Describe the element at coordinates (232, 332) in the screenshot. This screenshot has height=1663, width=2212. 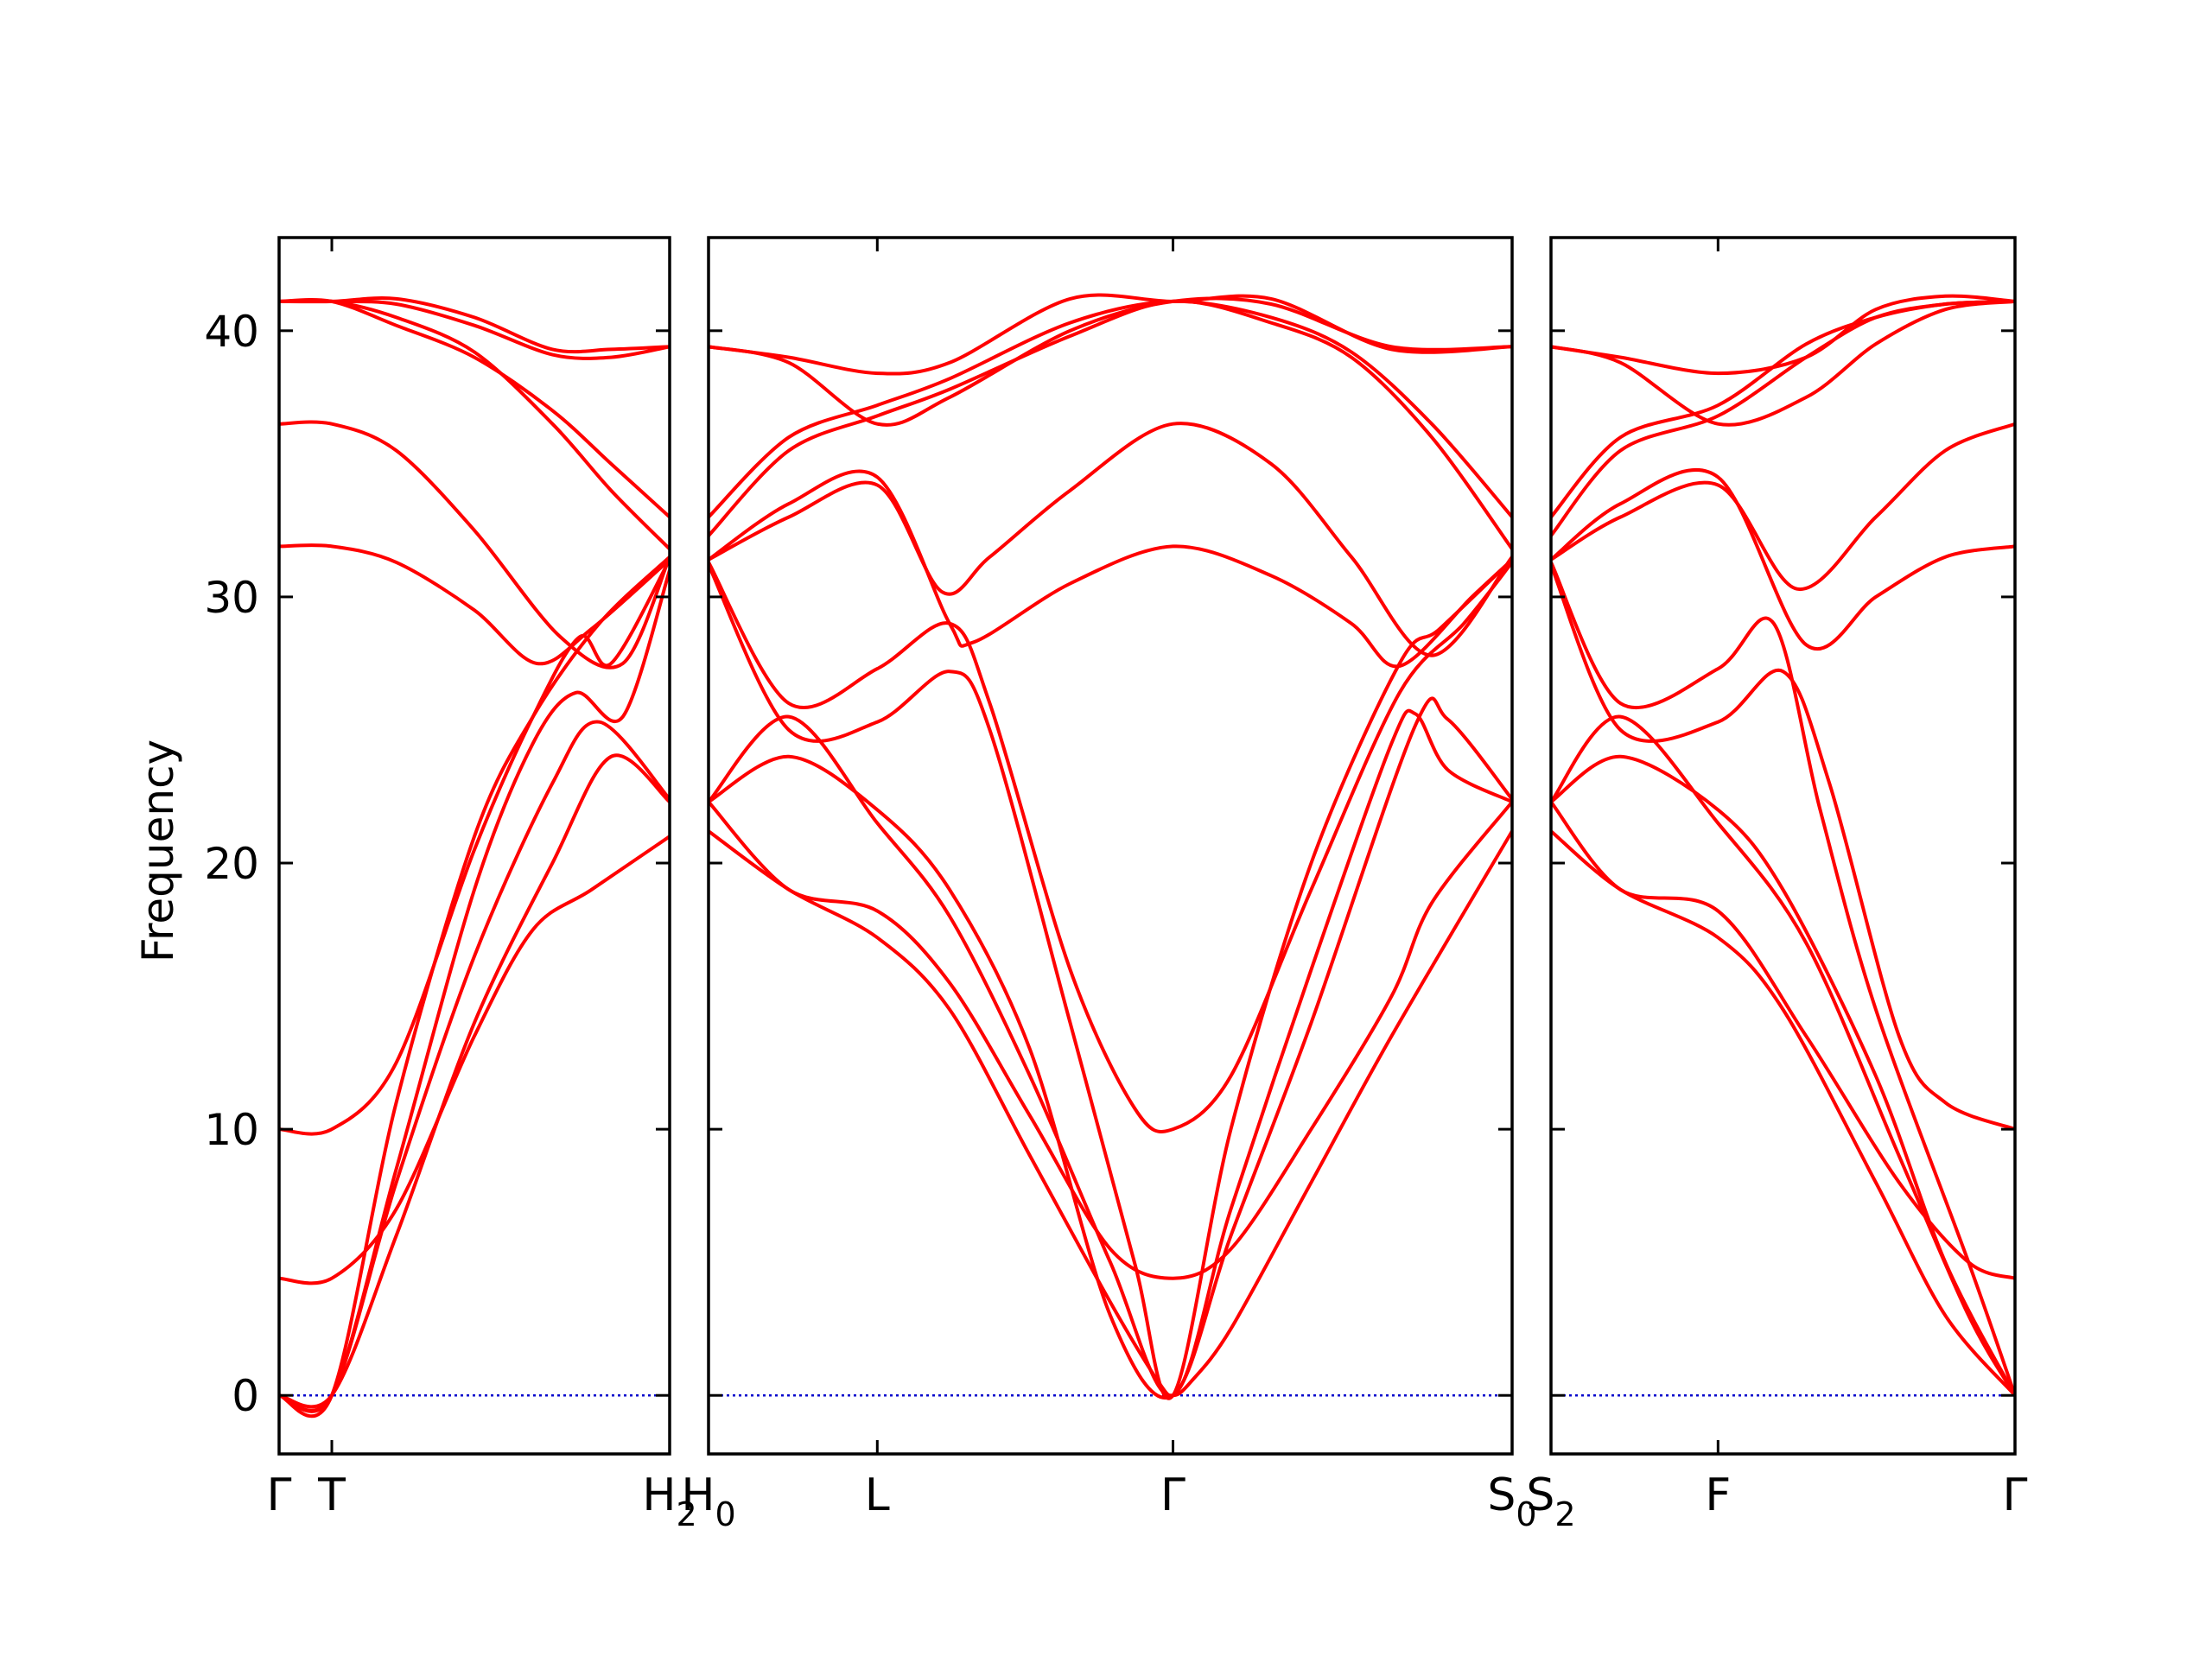
I see `y-tick-label: 40` at that location.